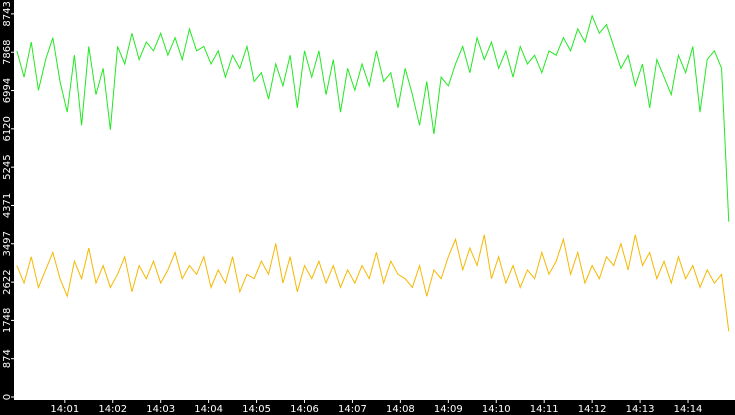  I want to click on y-tick-label: 5245, so click(7, 166).